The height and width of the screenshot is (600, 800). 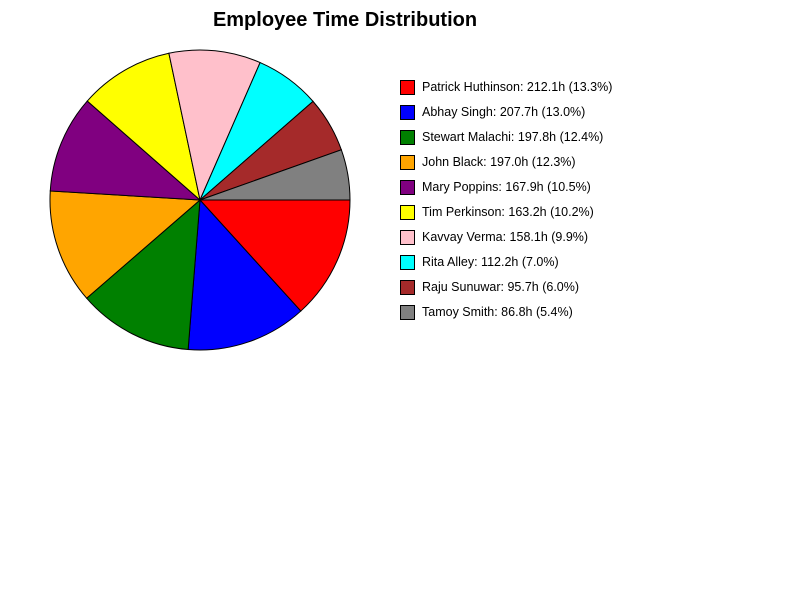 I want to click on legend-item: Kavvay Verma: 158.1h (9.9%), so click(x=595, y=242).